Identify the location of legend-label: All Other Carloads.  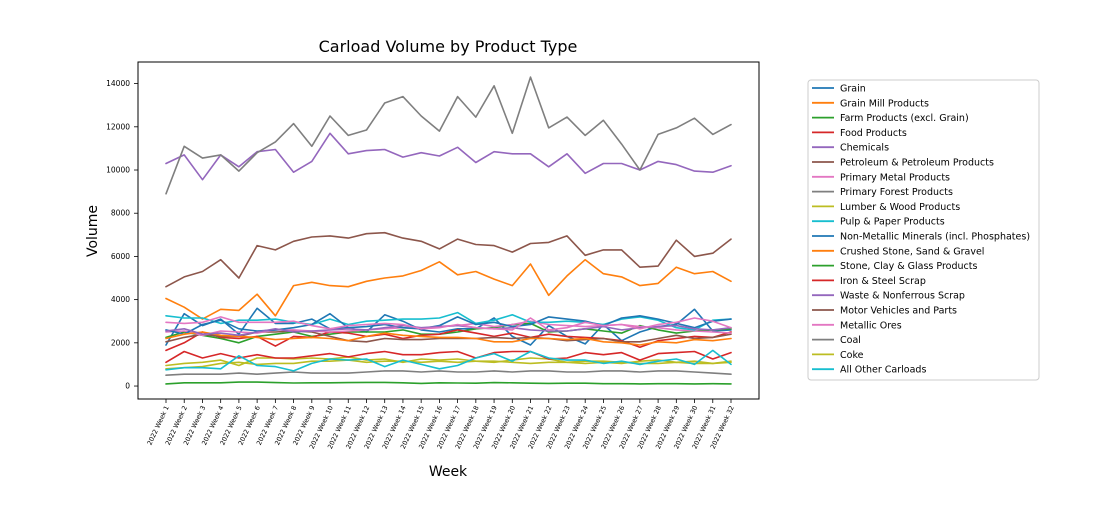
(883, 370).